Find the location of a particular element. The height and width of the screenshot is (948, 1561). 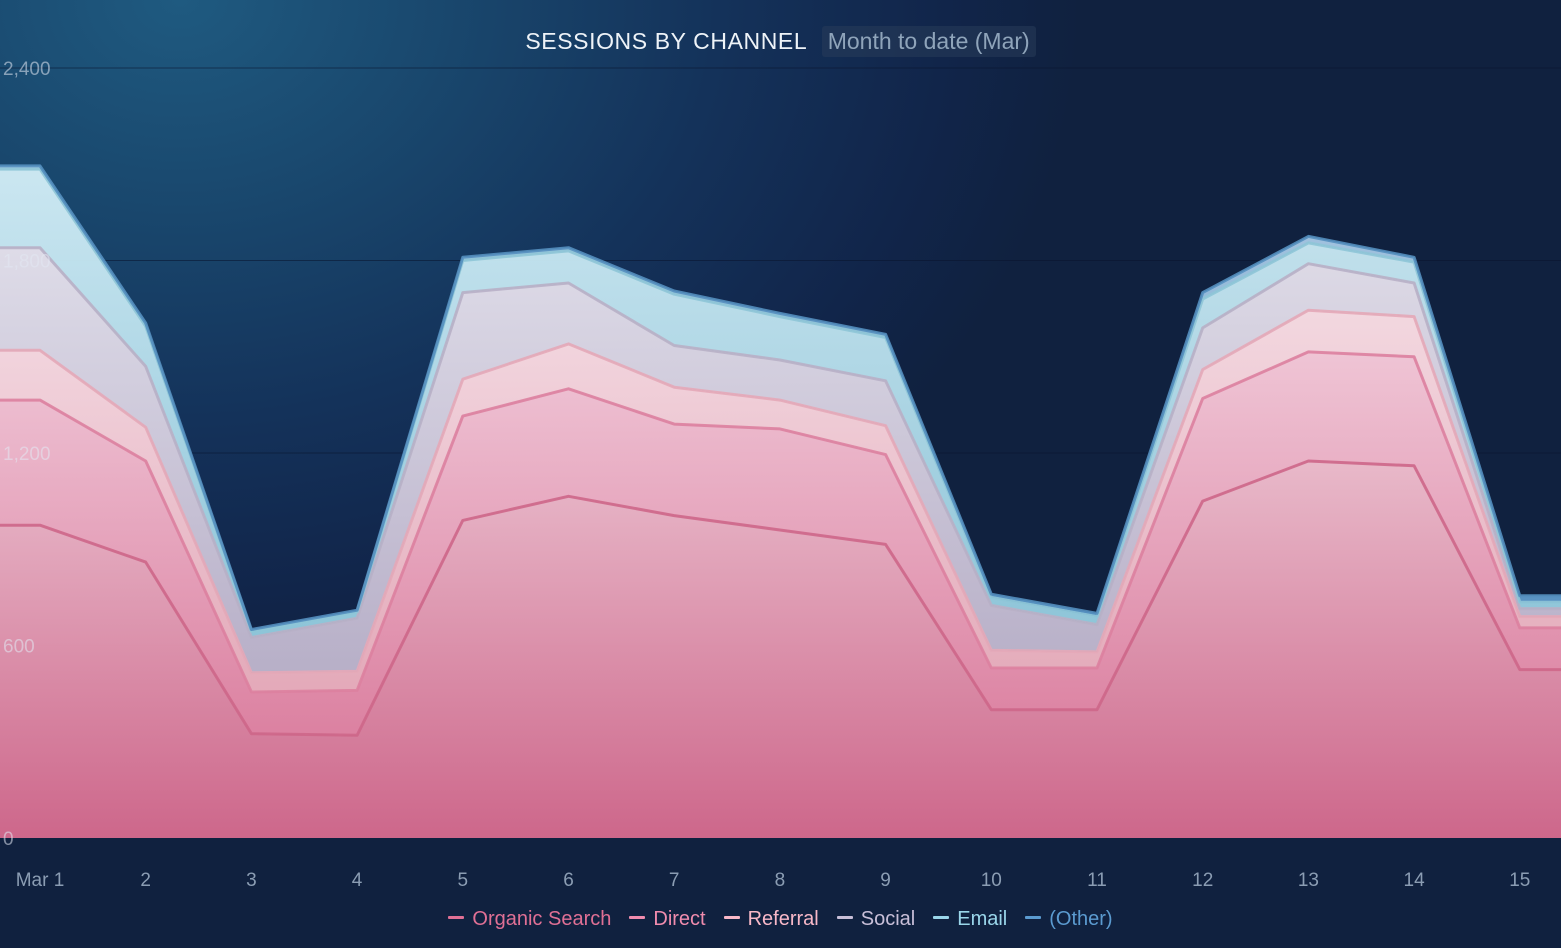

y-axis: 0 600 1,200 1,800 2,400 is located at coordinates (27, 454).